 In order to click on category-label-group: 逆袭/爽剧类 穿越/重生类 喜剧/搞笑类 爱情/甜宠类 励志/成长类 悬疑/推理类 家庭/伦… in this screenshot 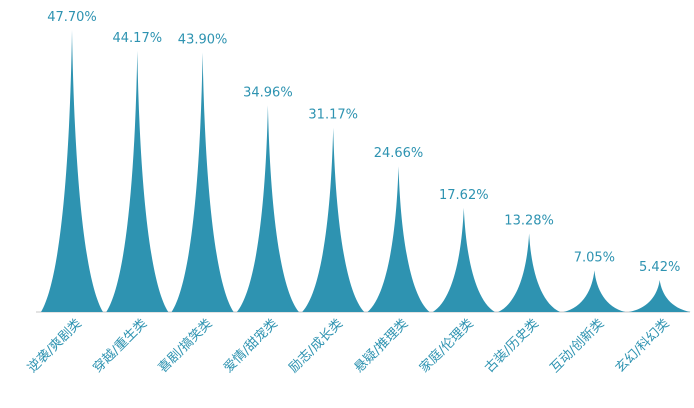, I will do `click(348, 346)`.